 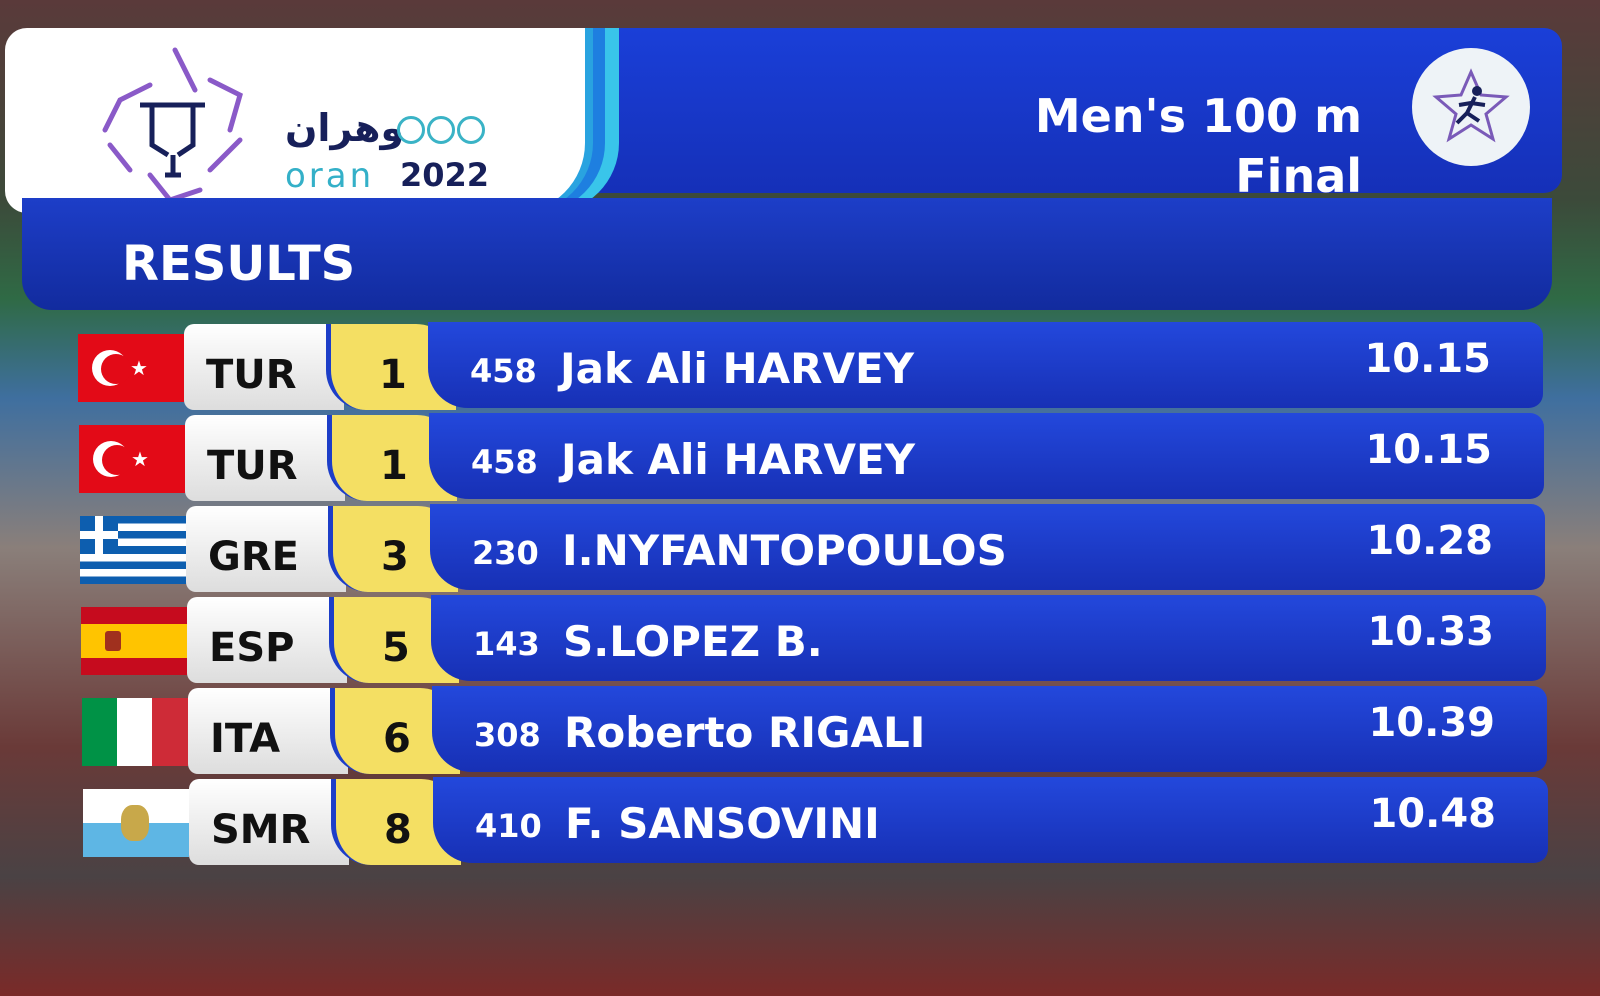 What do you see at coordinates (989, 729) in the screenshot?
I see `athlete-bar: 308 Roberto RIGALI 10.39` at bounding box center [989, 729].